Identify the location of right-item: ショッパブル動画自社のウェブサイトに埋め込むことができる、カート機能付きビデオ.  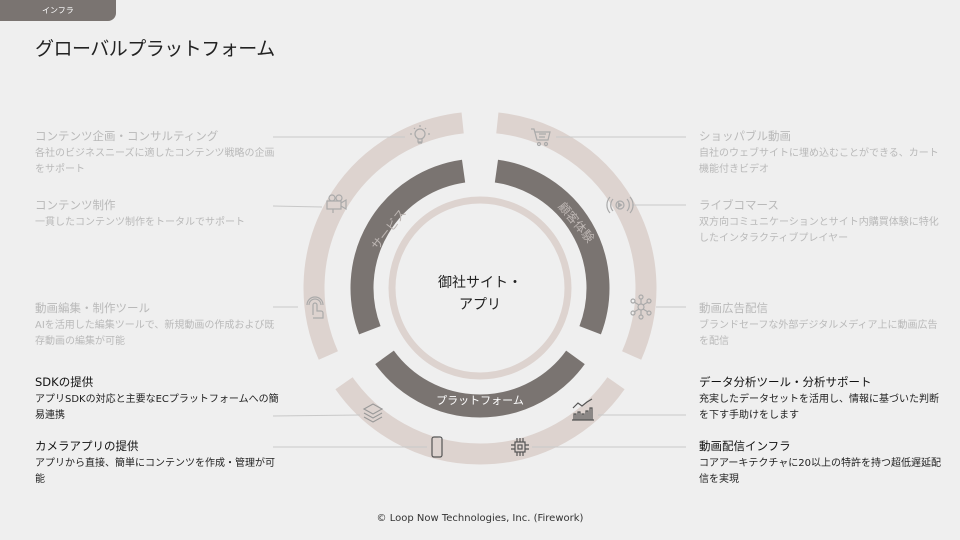
(821, 153).